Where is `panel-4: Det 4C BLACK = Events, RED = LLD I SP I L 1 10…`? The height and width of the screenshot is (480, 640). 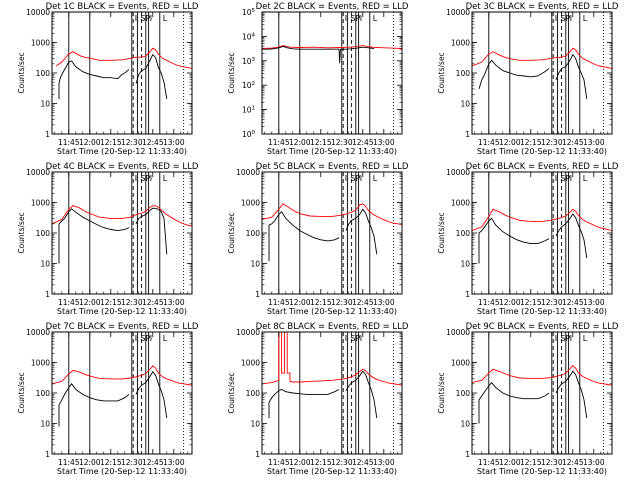
panel-4: Det 4C BLACK = Events, RED = LLD I SP I L 1 10… is located at coordinates (108, 239).